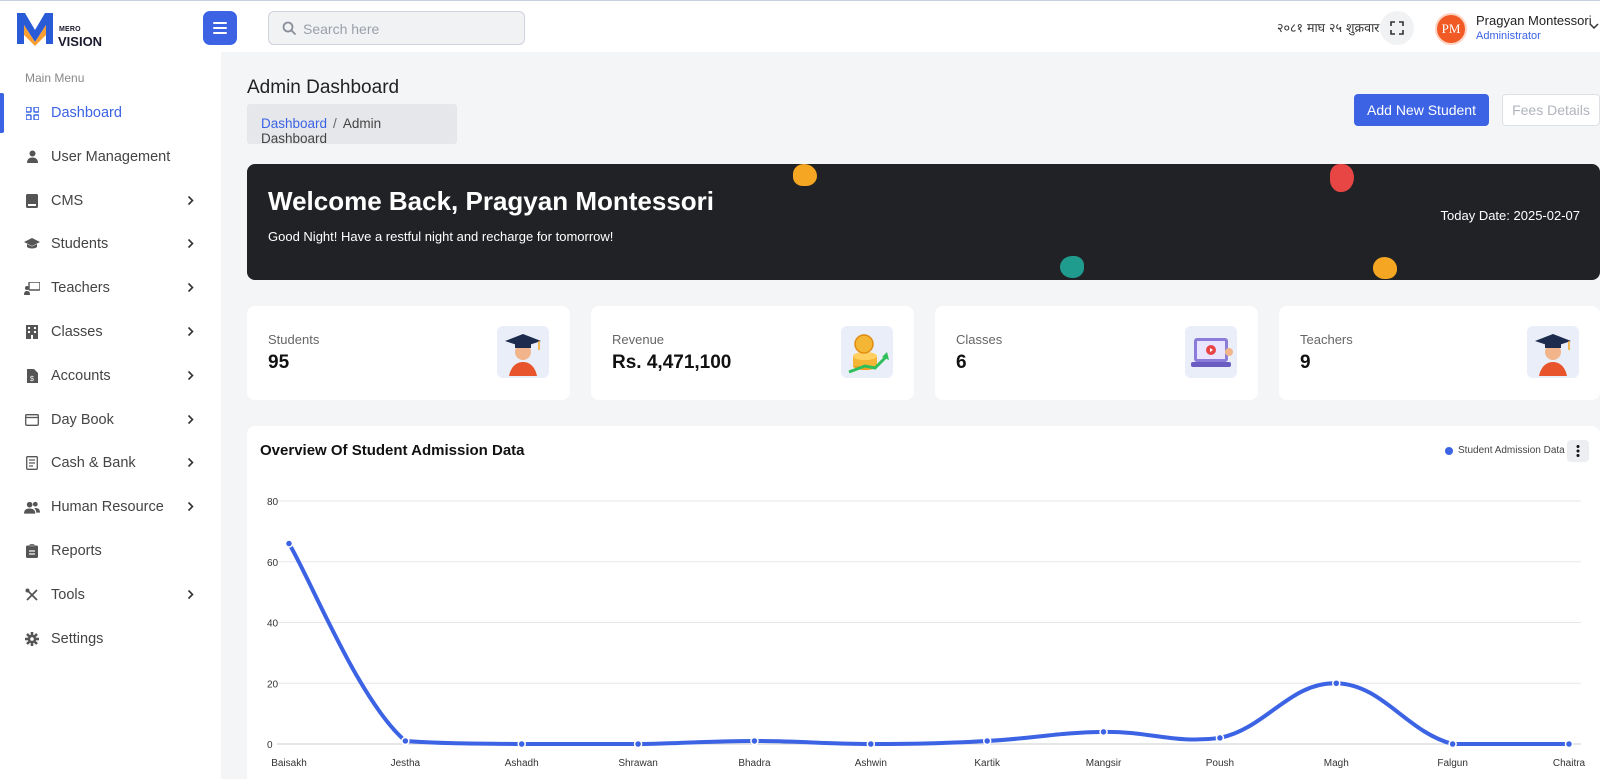 This screenshot has width=1600, height=779. What do you see at coordinates (32, 376) in the screenshot?
I see `file-invoice-icon: $` at bounding box center [32, 376].